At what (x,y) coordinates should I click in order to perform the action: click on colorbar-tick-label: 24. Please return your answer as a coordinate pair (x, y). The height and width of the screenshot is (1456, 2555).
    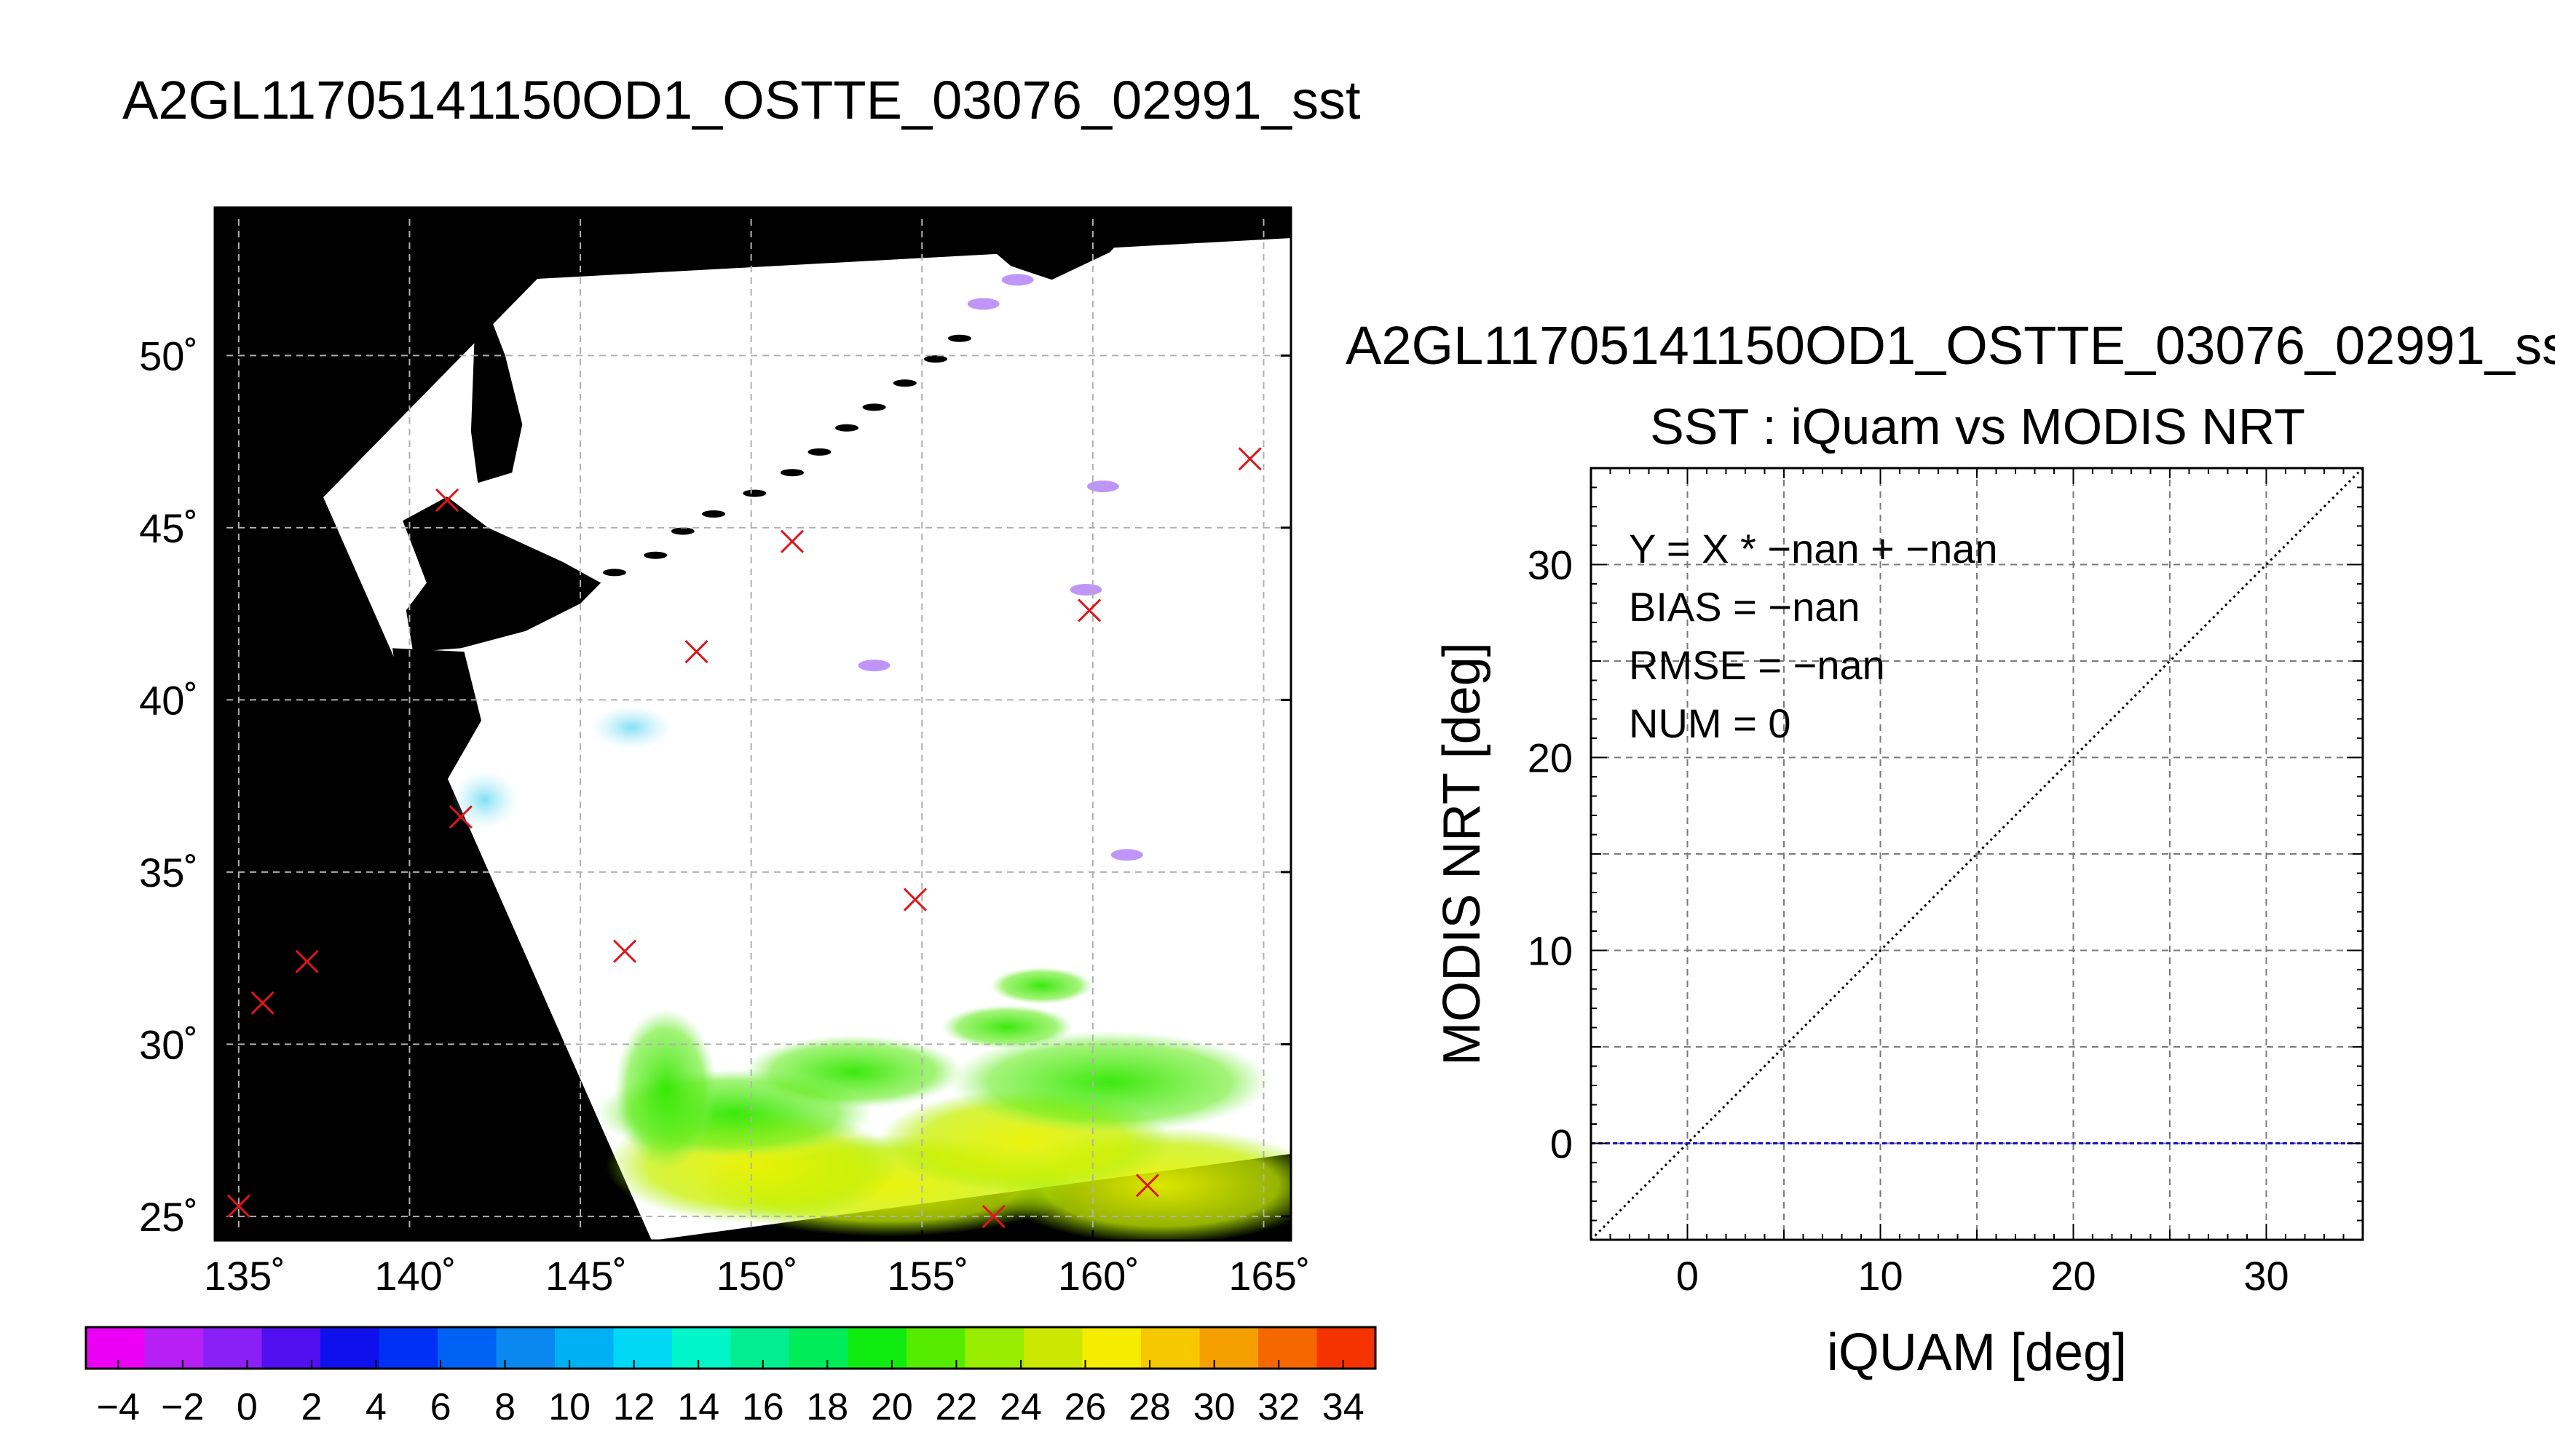
    Looking at the image, I should click on (1021, 1407).